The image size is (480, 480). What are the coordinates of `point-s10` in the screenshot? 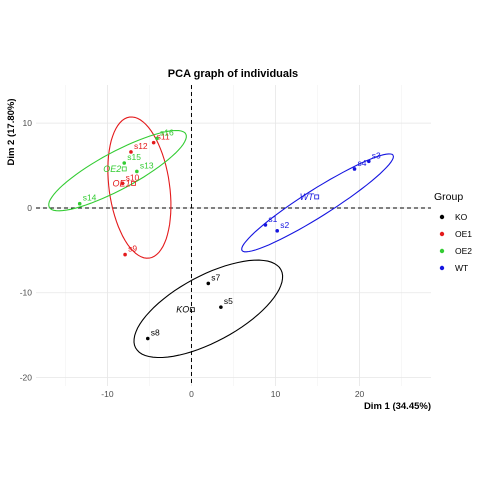 It's located at (122, 183).